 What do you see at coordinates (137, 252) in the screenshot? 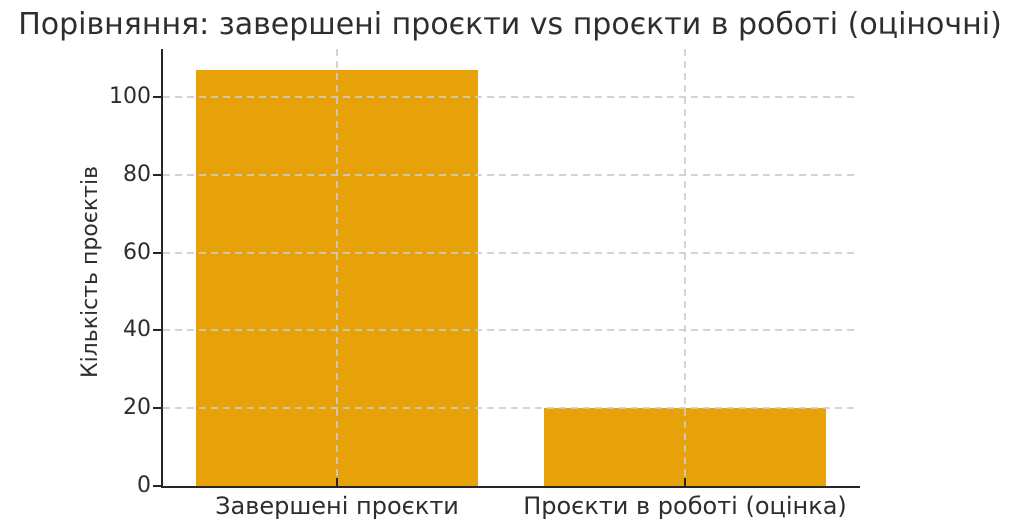
I see `y-tick-label-60: 60` at bounding box center [137, 252].